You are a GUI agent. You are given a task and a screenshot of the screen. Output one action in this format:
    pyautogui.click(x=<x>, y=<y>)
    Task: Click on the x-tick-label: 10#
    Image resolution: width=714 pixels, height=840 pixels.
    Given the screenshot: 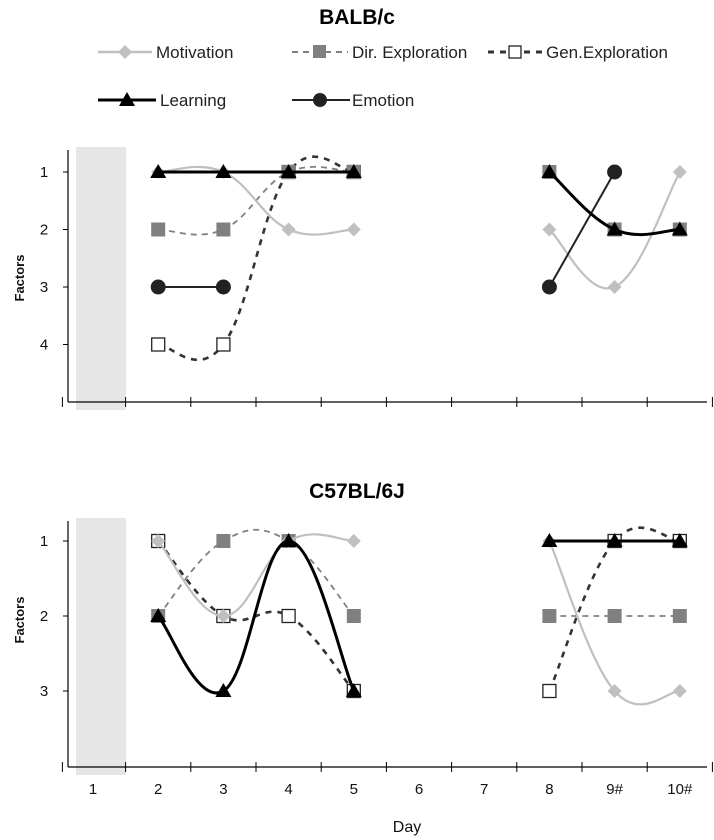 What is the action you would take?
    pyautogui.click(x=680, y=789)
    